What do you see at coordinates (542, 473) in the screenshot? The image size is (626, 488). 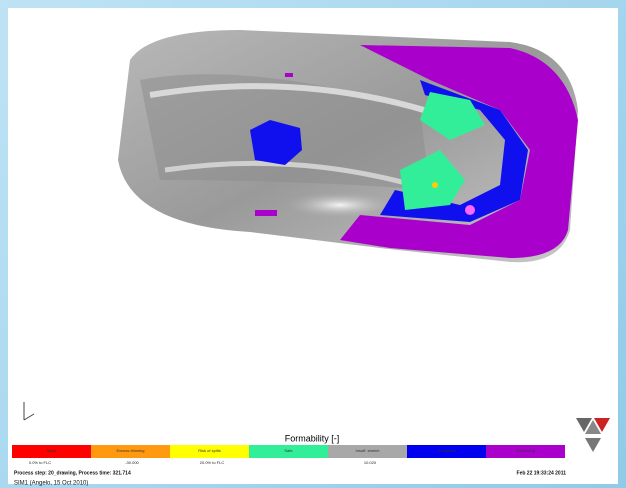 I see `timestamp: Feb 22 19:33:24 2011` at bounding box center [542, 473].